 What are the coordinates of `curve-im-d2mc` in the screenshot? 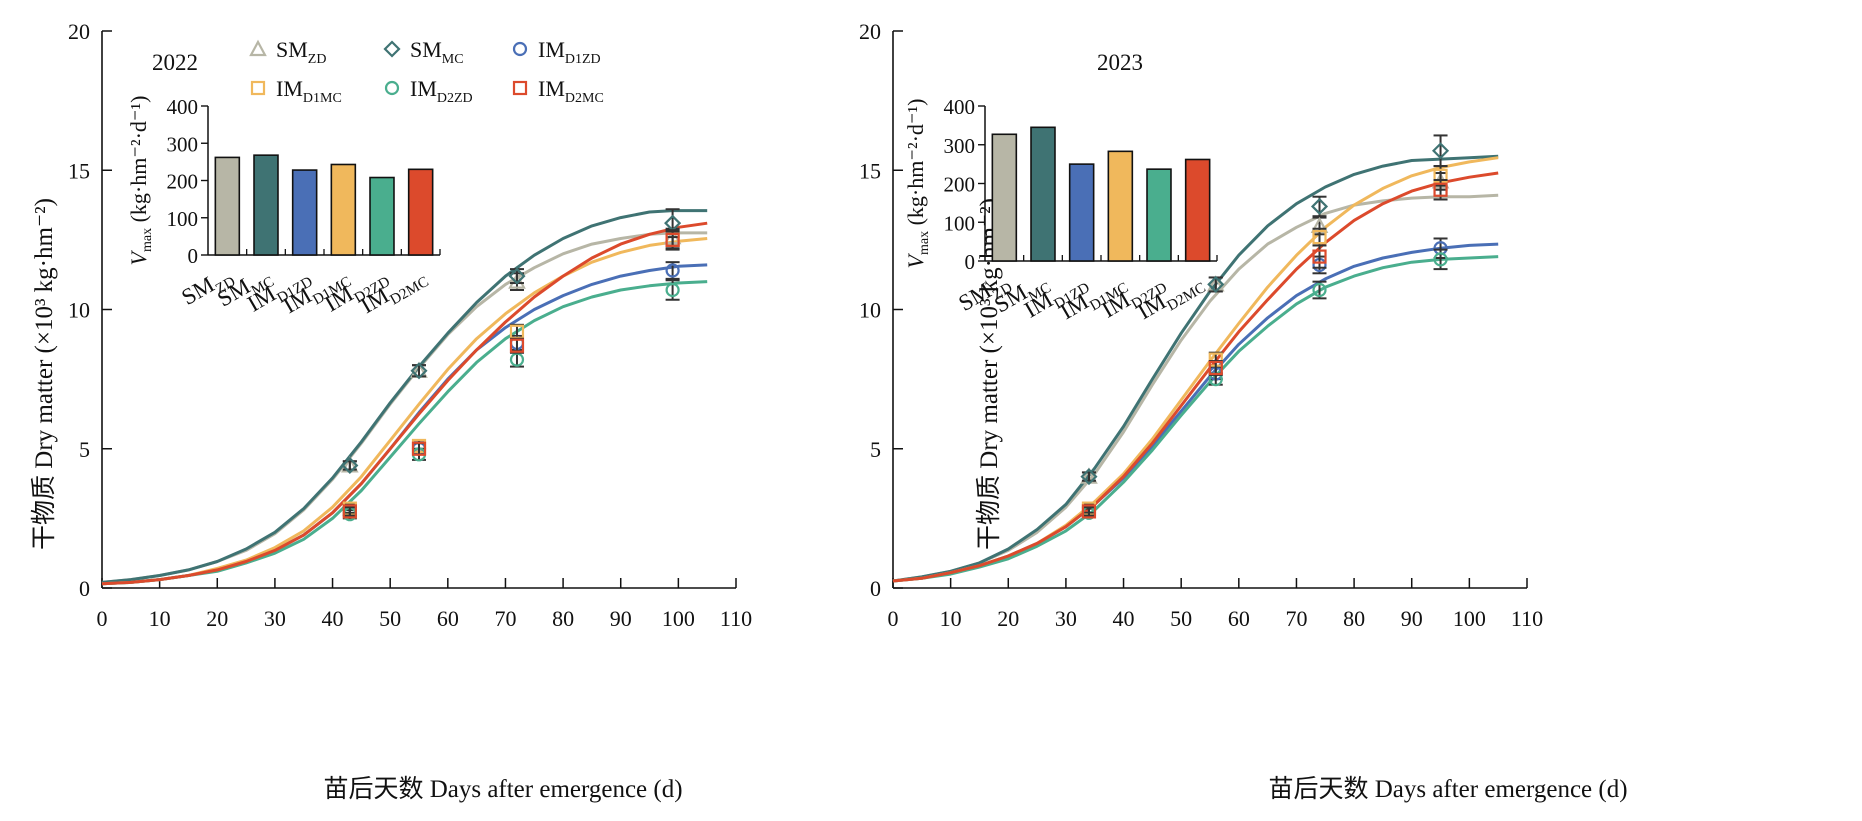 It's located at (404, 403).